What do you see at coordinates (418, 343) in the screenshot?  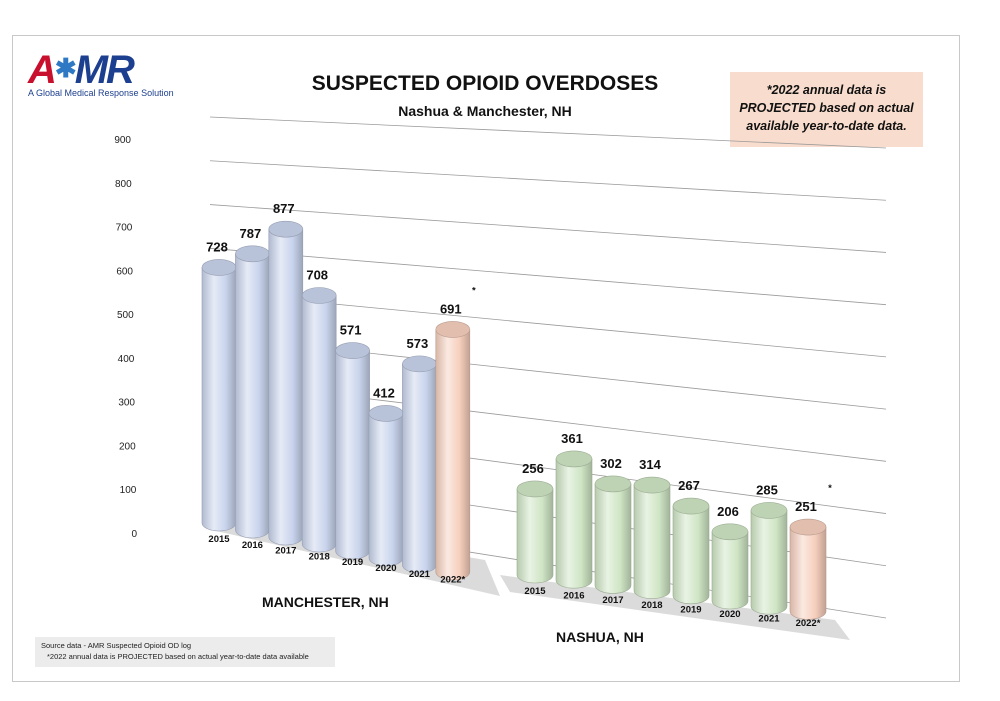 I see `value-label: 573` at bounding box center [418, 343].